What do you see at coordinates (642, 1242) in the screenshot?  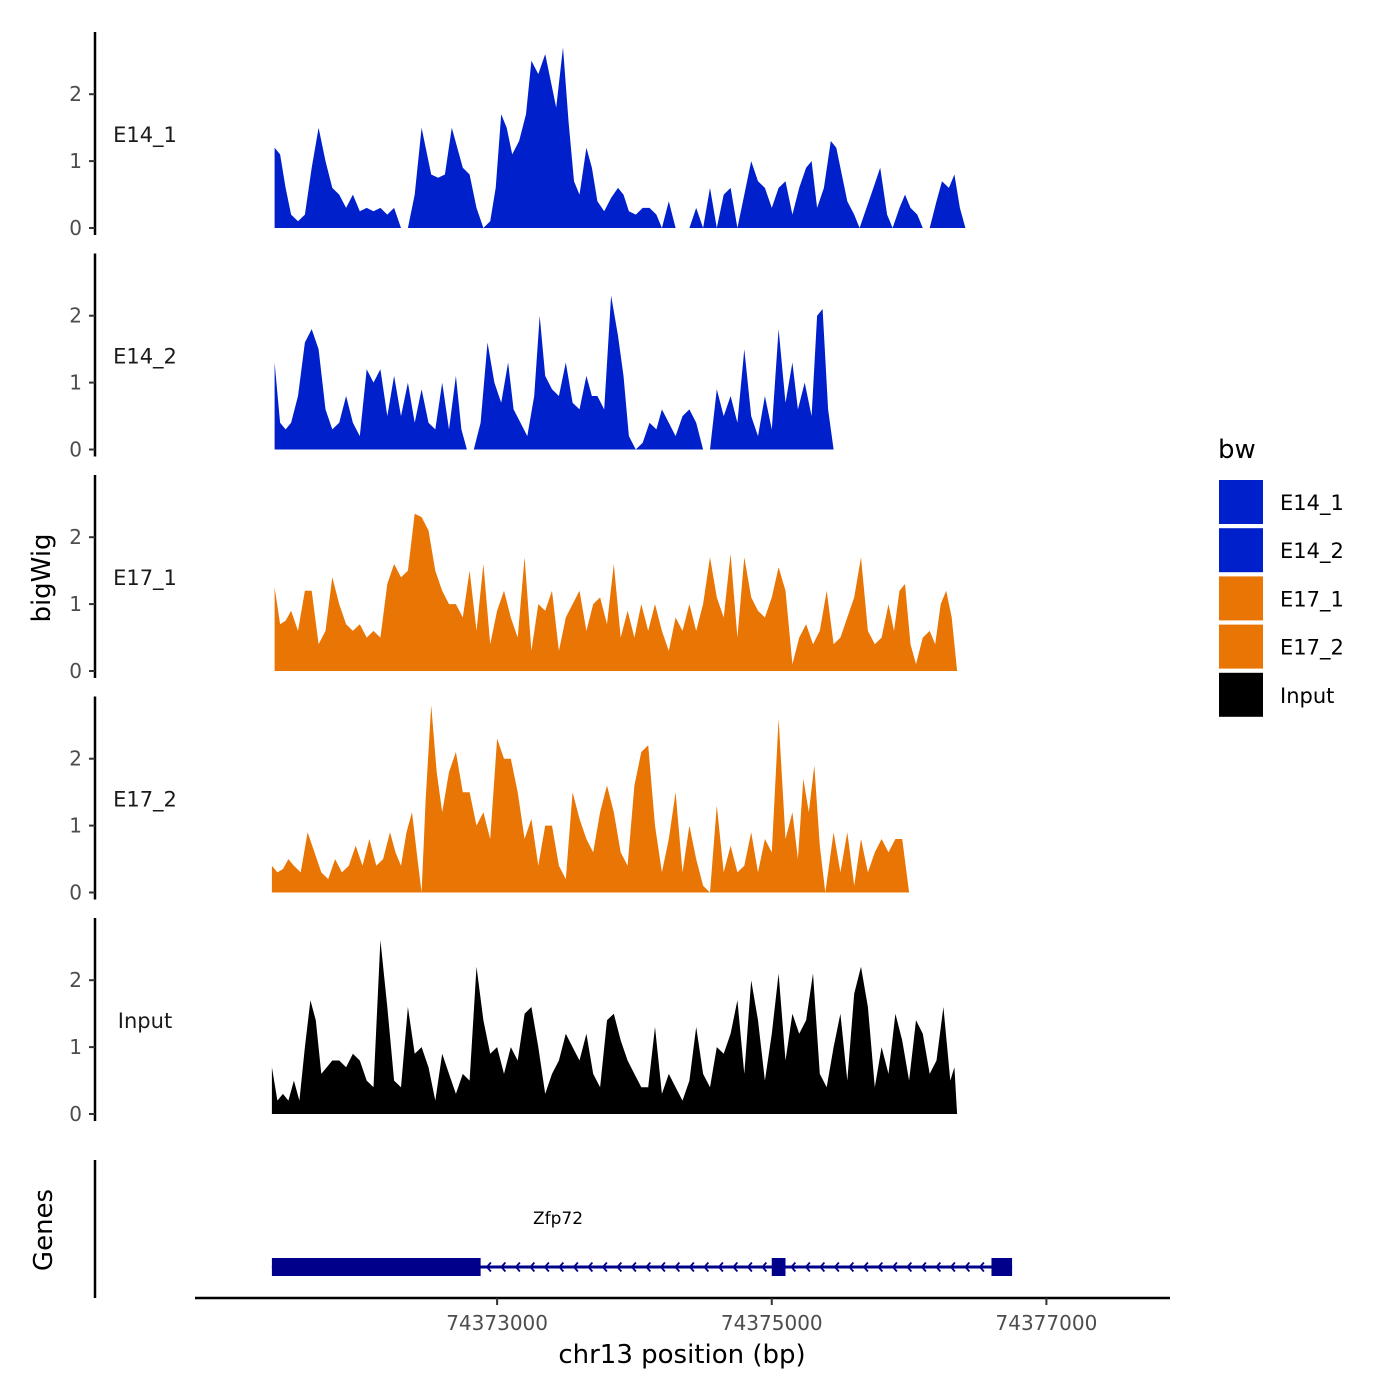 I see `gene-glyph: Zfp72` at bounding box center [642, 1242].